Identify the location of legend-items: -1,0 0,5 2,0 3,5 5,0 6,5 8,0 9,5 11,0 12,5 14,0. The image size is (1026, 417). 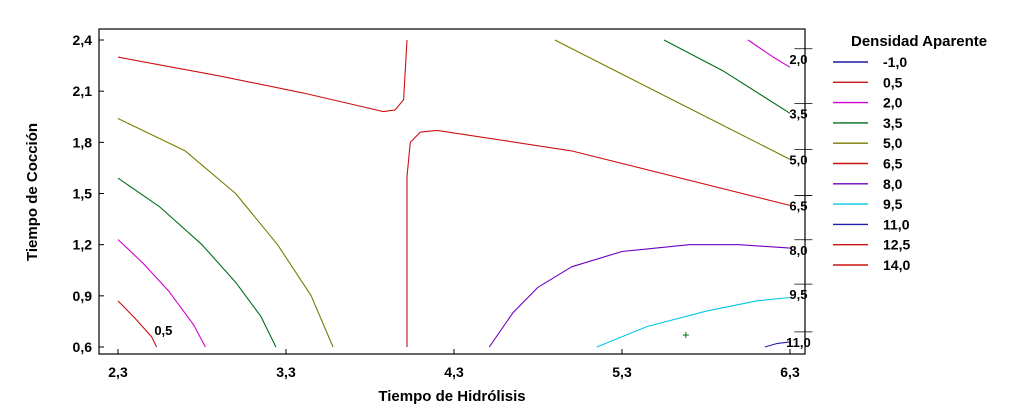
(871, 163).